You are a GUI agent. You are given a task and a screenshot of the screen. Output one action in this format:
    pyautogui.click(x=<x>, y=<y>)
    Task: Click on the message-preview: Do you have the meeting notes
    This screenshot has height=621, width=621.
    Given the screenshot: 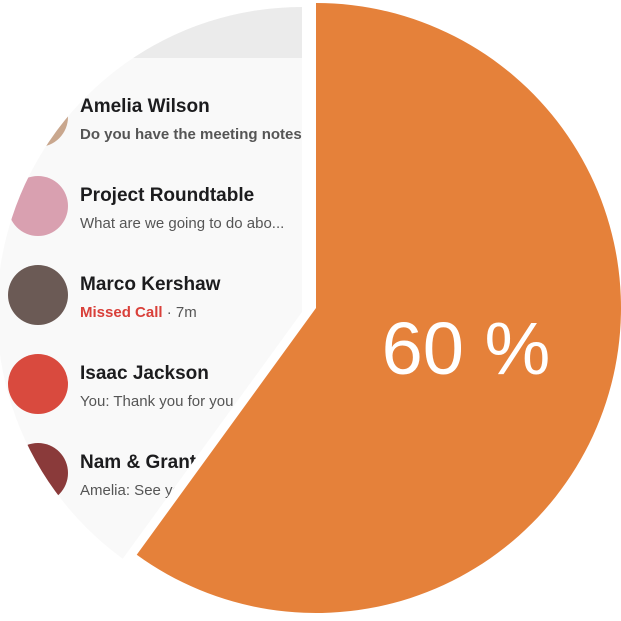 What is the action you would take?
    pyautogui.click(x=191, y=134)
    